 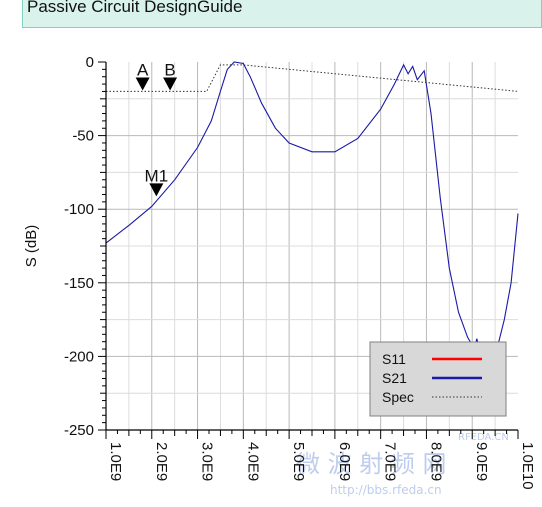 What do you see at coordinates (527, 466) in the screenshot?
I see `x-tick-label: 1.0E10` at bounding box center [527, 466].